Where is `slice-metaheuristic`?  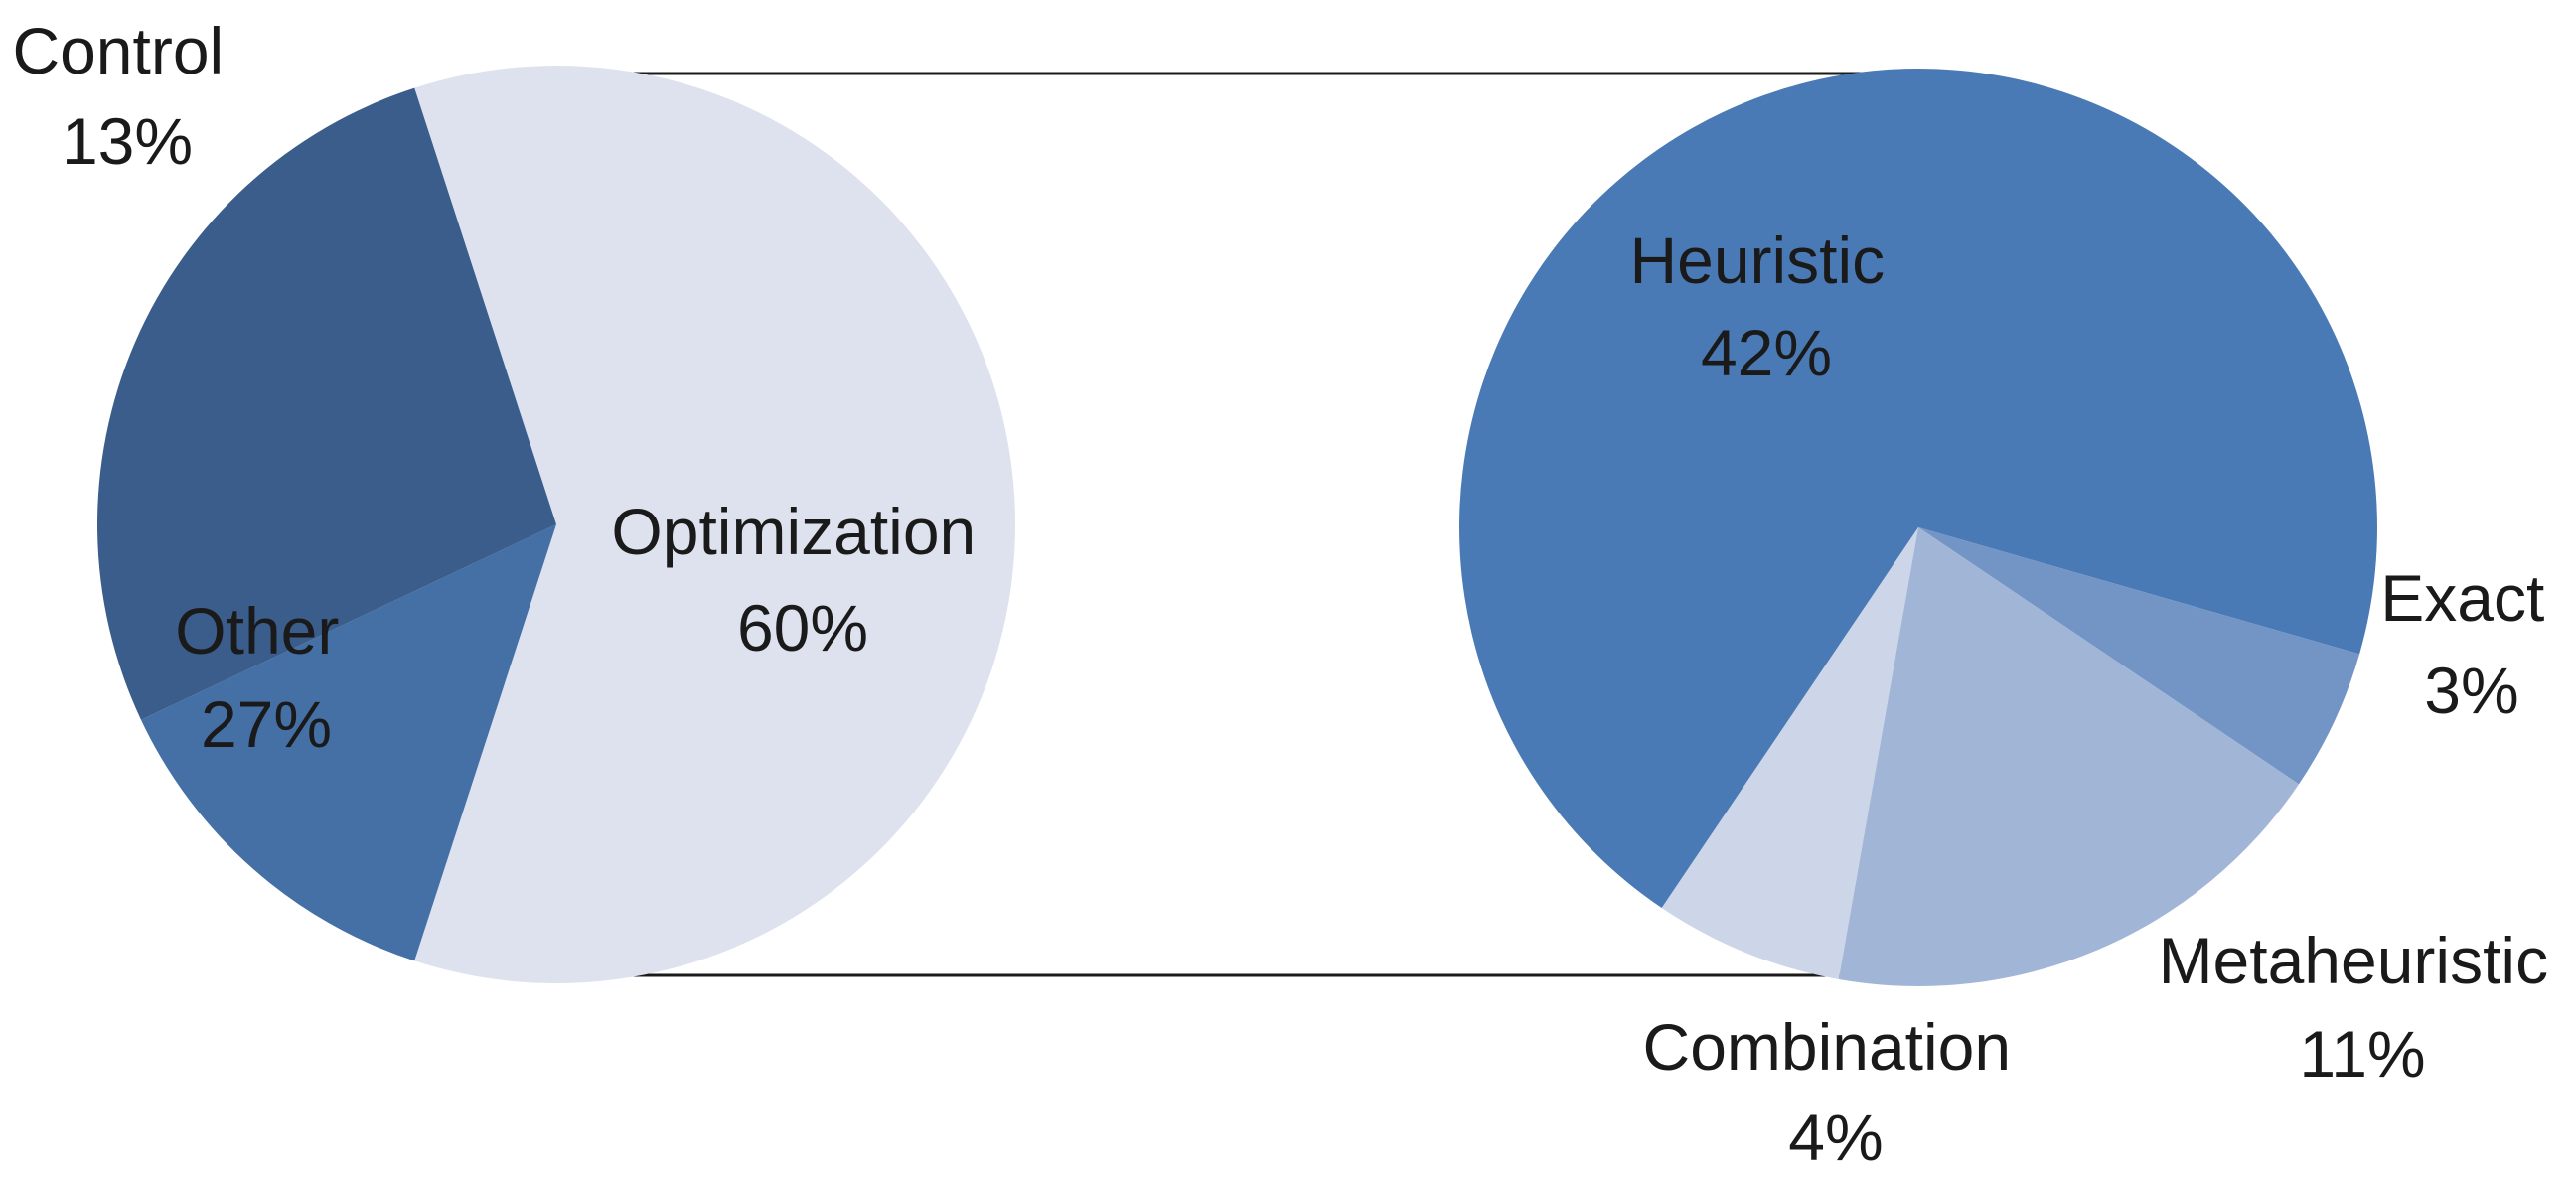
slice-metaheuristic is located at coordinates (2069, 757).